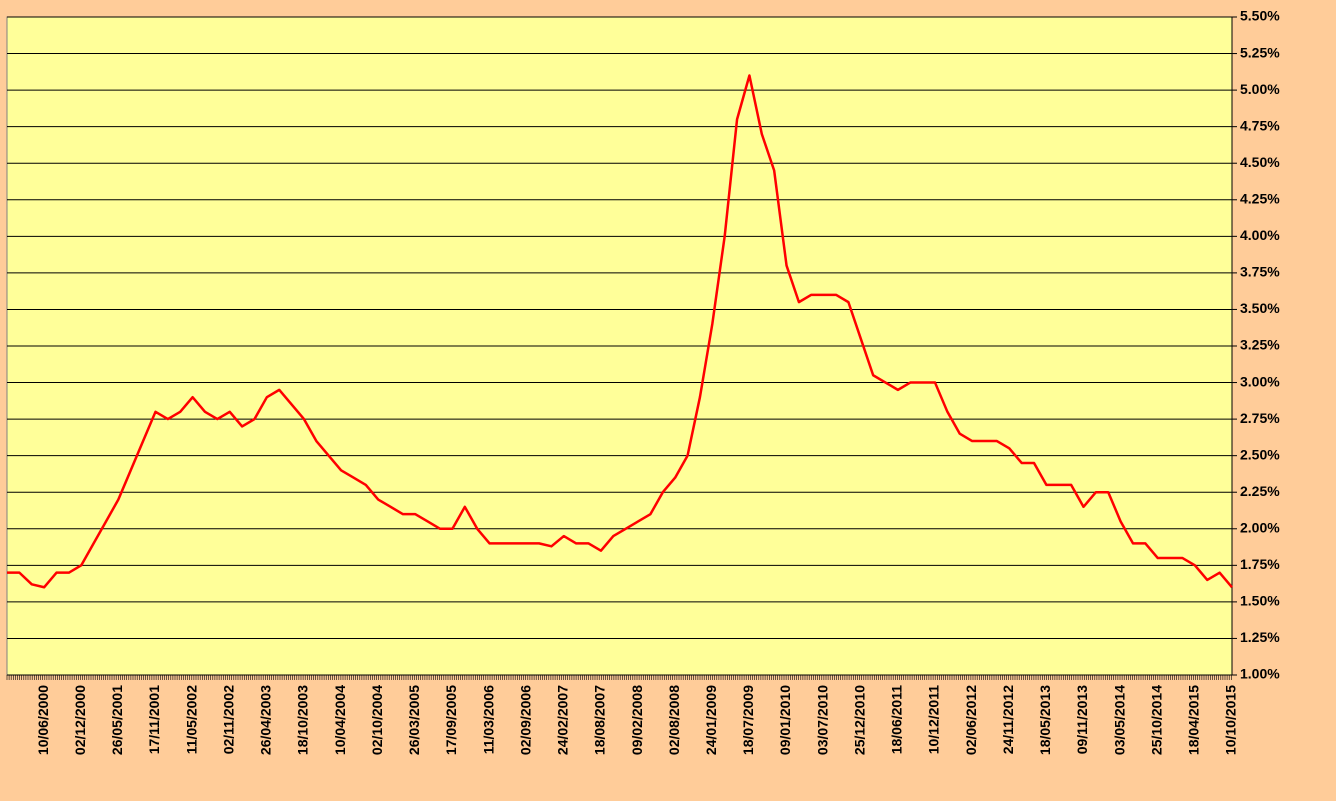 This screenshot has width=1336, height=801. What do you see at coordinates (1260, 235) in the screenshot?
I see `y-tick-label: 4.00%` at bounding box center [1260, 235].